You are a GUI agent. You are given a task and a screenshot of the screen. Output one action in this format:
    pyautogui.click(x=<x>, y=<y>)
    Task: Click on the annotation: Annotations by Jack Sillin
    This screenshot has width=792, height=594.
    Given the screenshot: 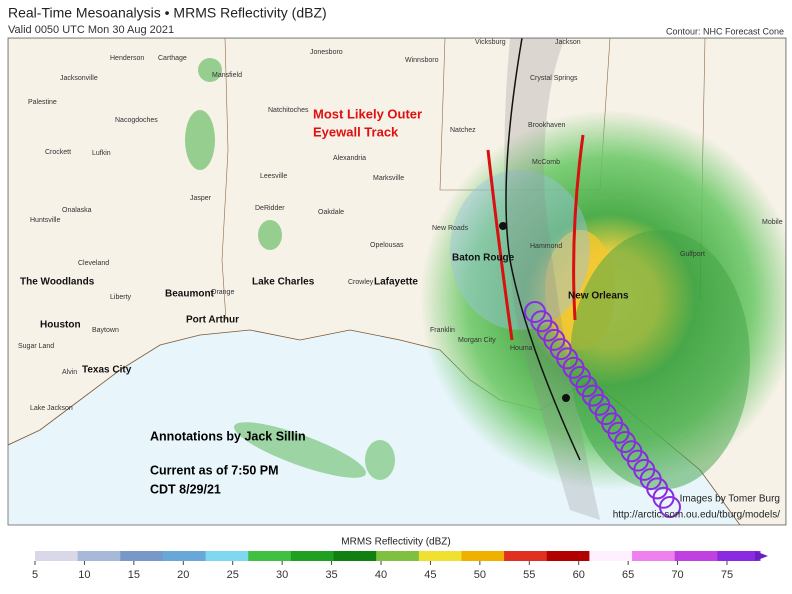 What is the action you would take?
    pyautogui.click(x=228, y=436)
    